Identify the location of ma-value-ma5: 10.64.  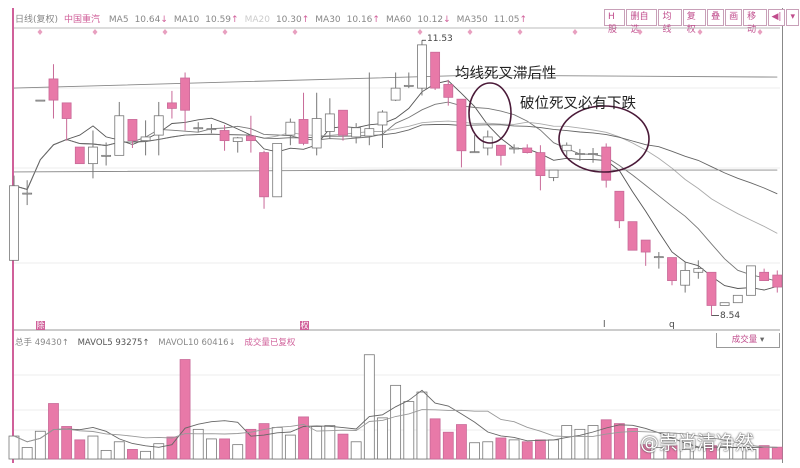
(147, 20).